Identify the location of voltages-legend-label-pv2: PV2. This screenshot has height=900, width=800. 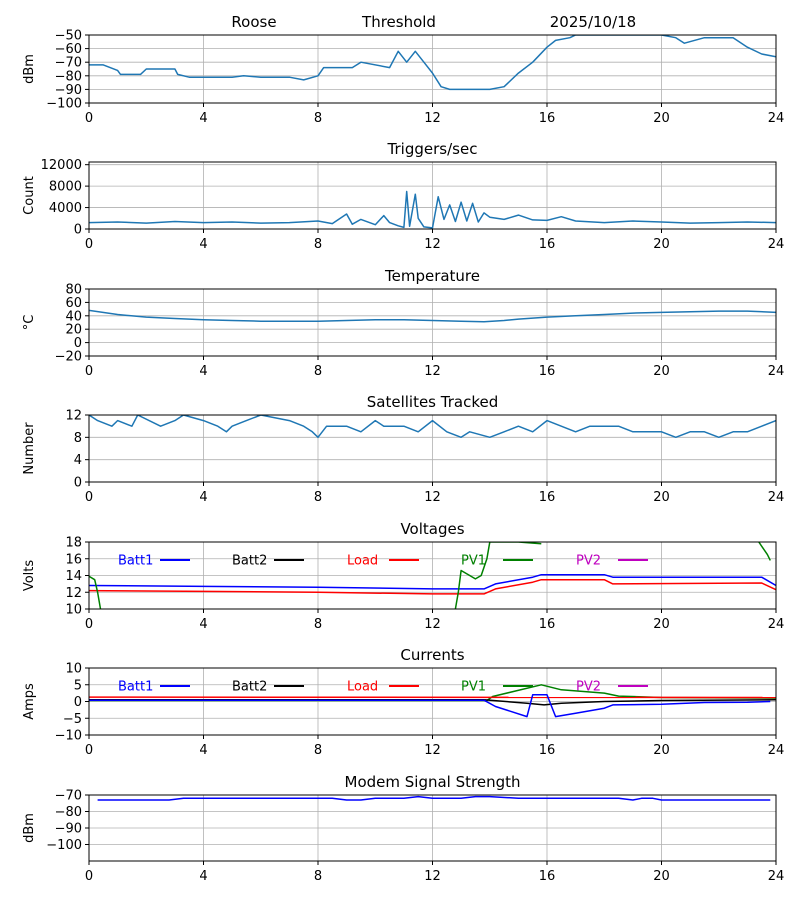
(588, 561).